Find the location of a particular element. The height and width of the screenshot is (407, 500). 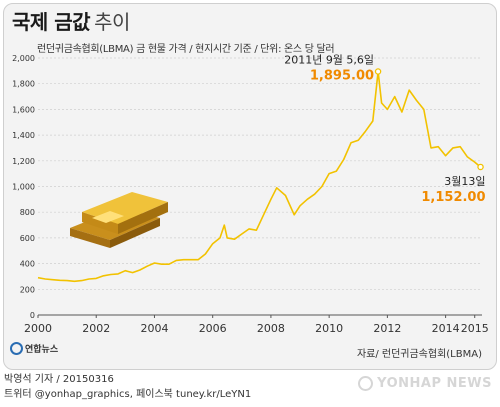

logo-text: 연합뉴스 is located at coordinates (42, 350).